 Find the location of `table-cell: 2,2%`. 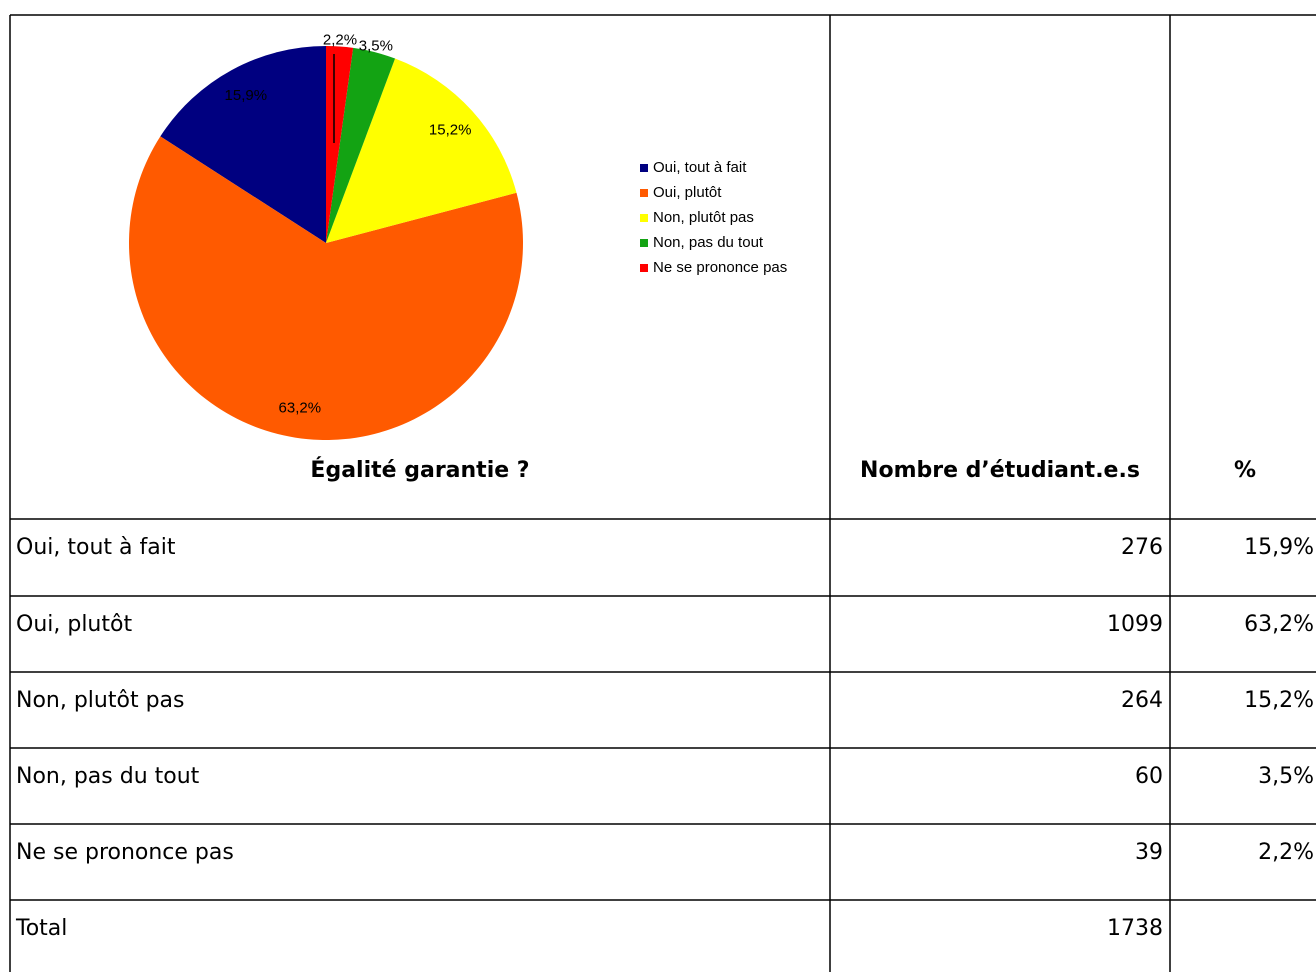

table-cell: 2,2% is located at coordinates (1286, 852).